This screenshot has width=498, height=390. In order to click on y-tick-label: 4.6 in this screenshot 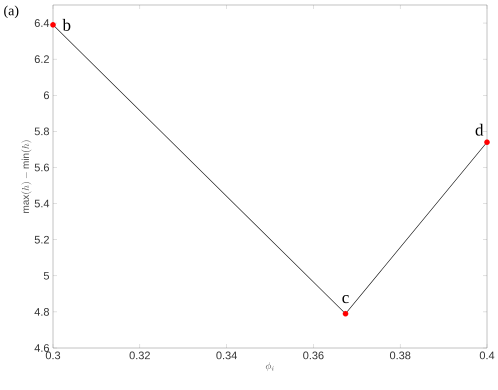, I will do `click(41, 348)`.